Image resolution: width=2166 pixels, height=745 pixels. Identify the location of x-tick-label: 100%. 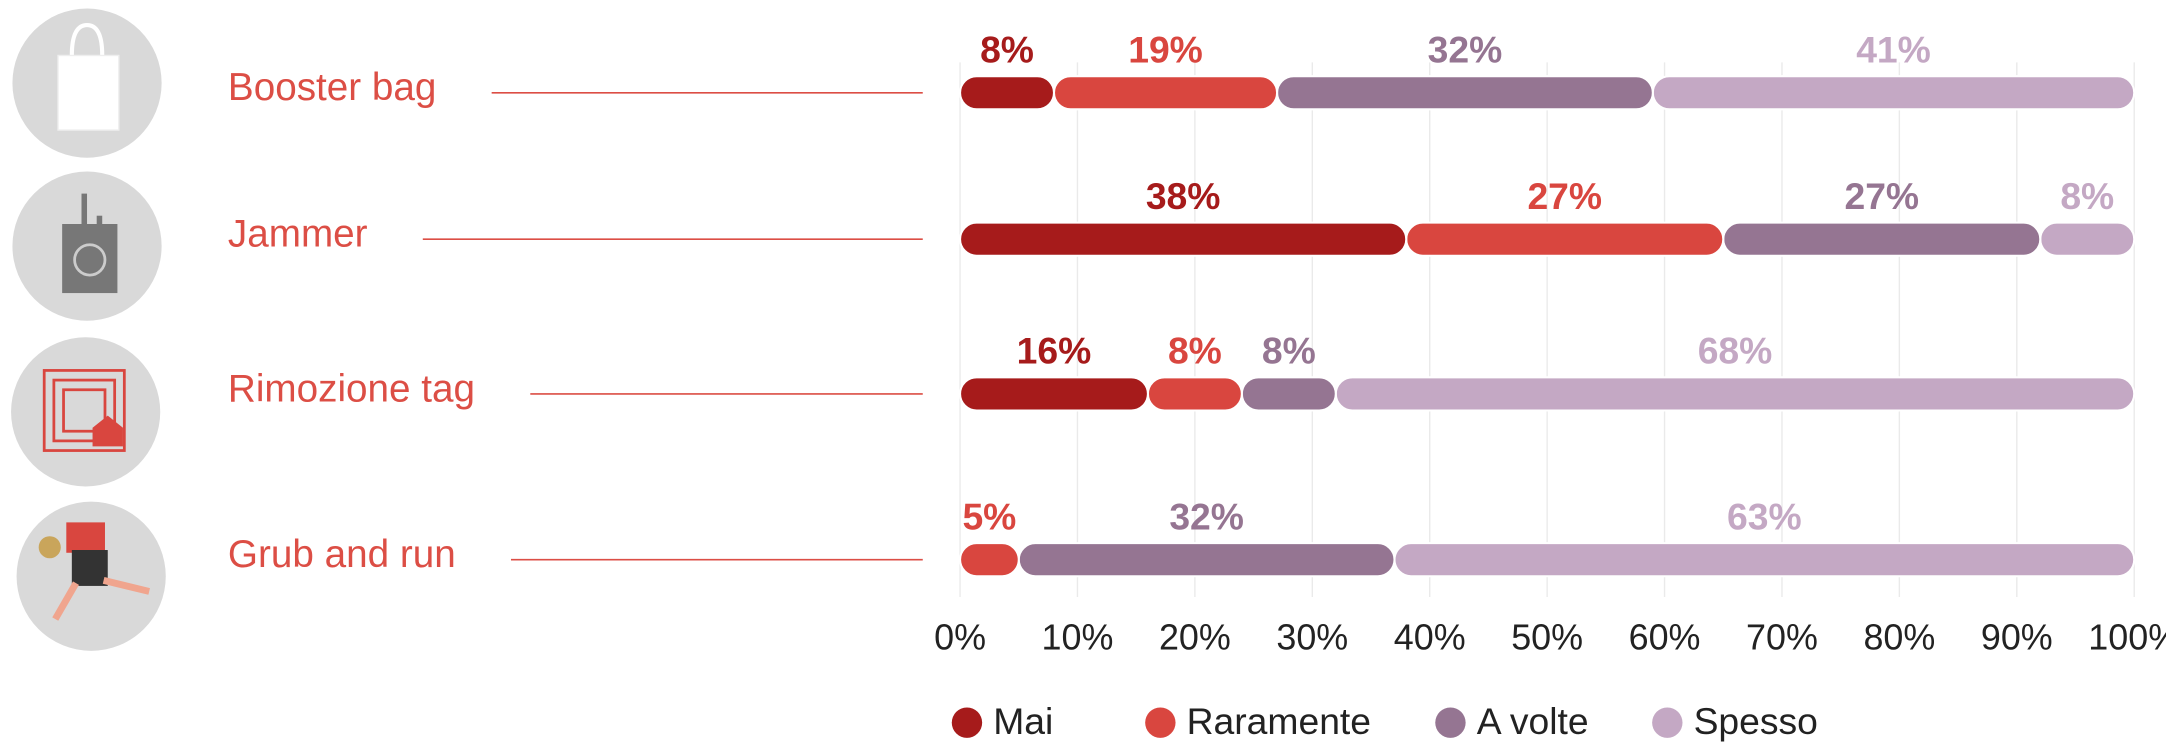
(2127, 636).